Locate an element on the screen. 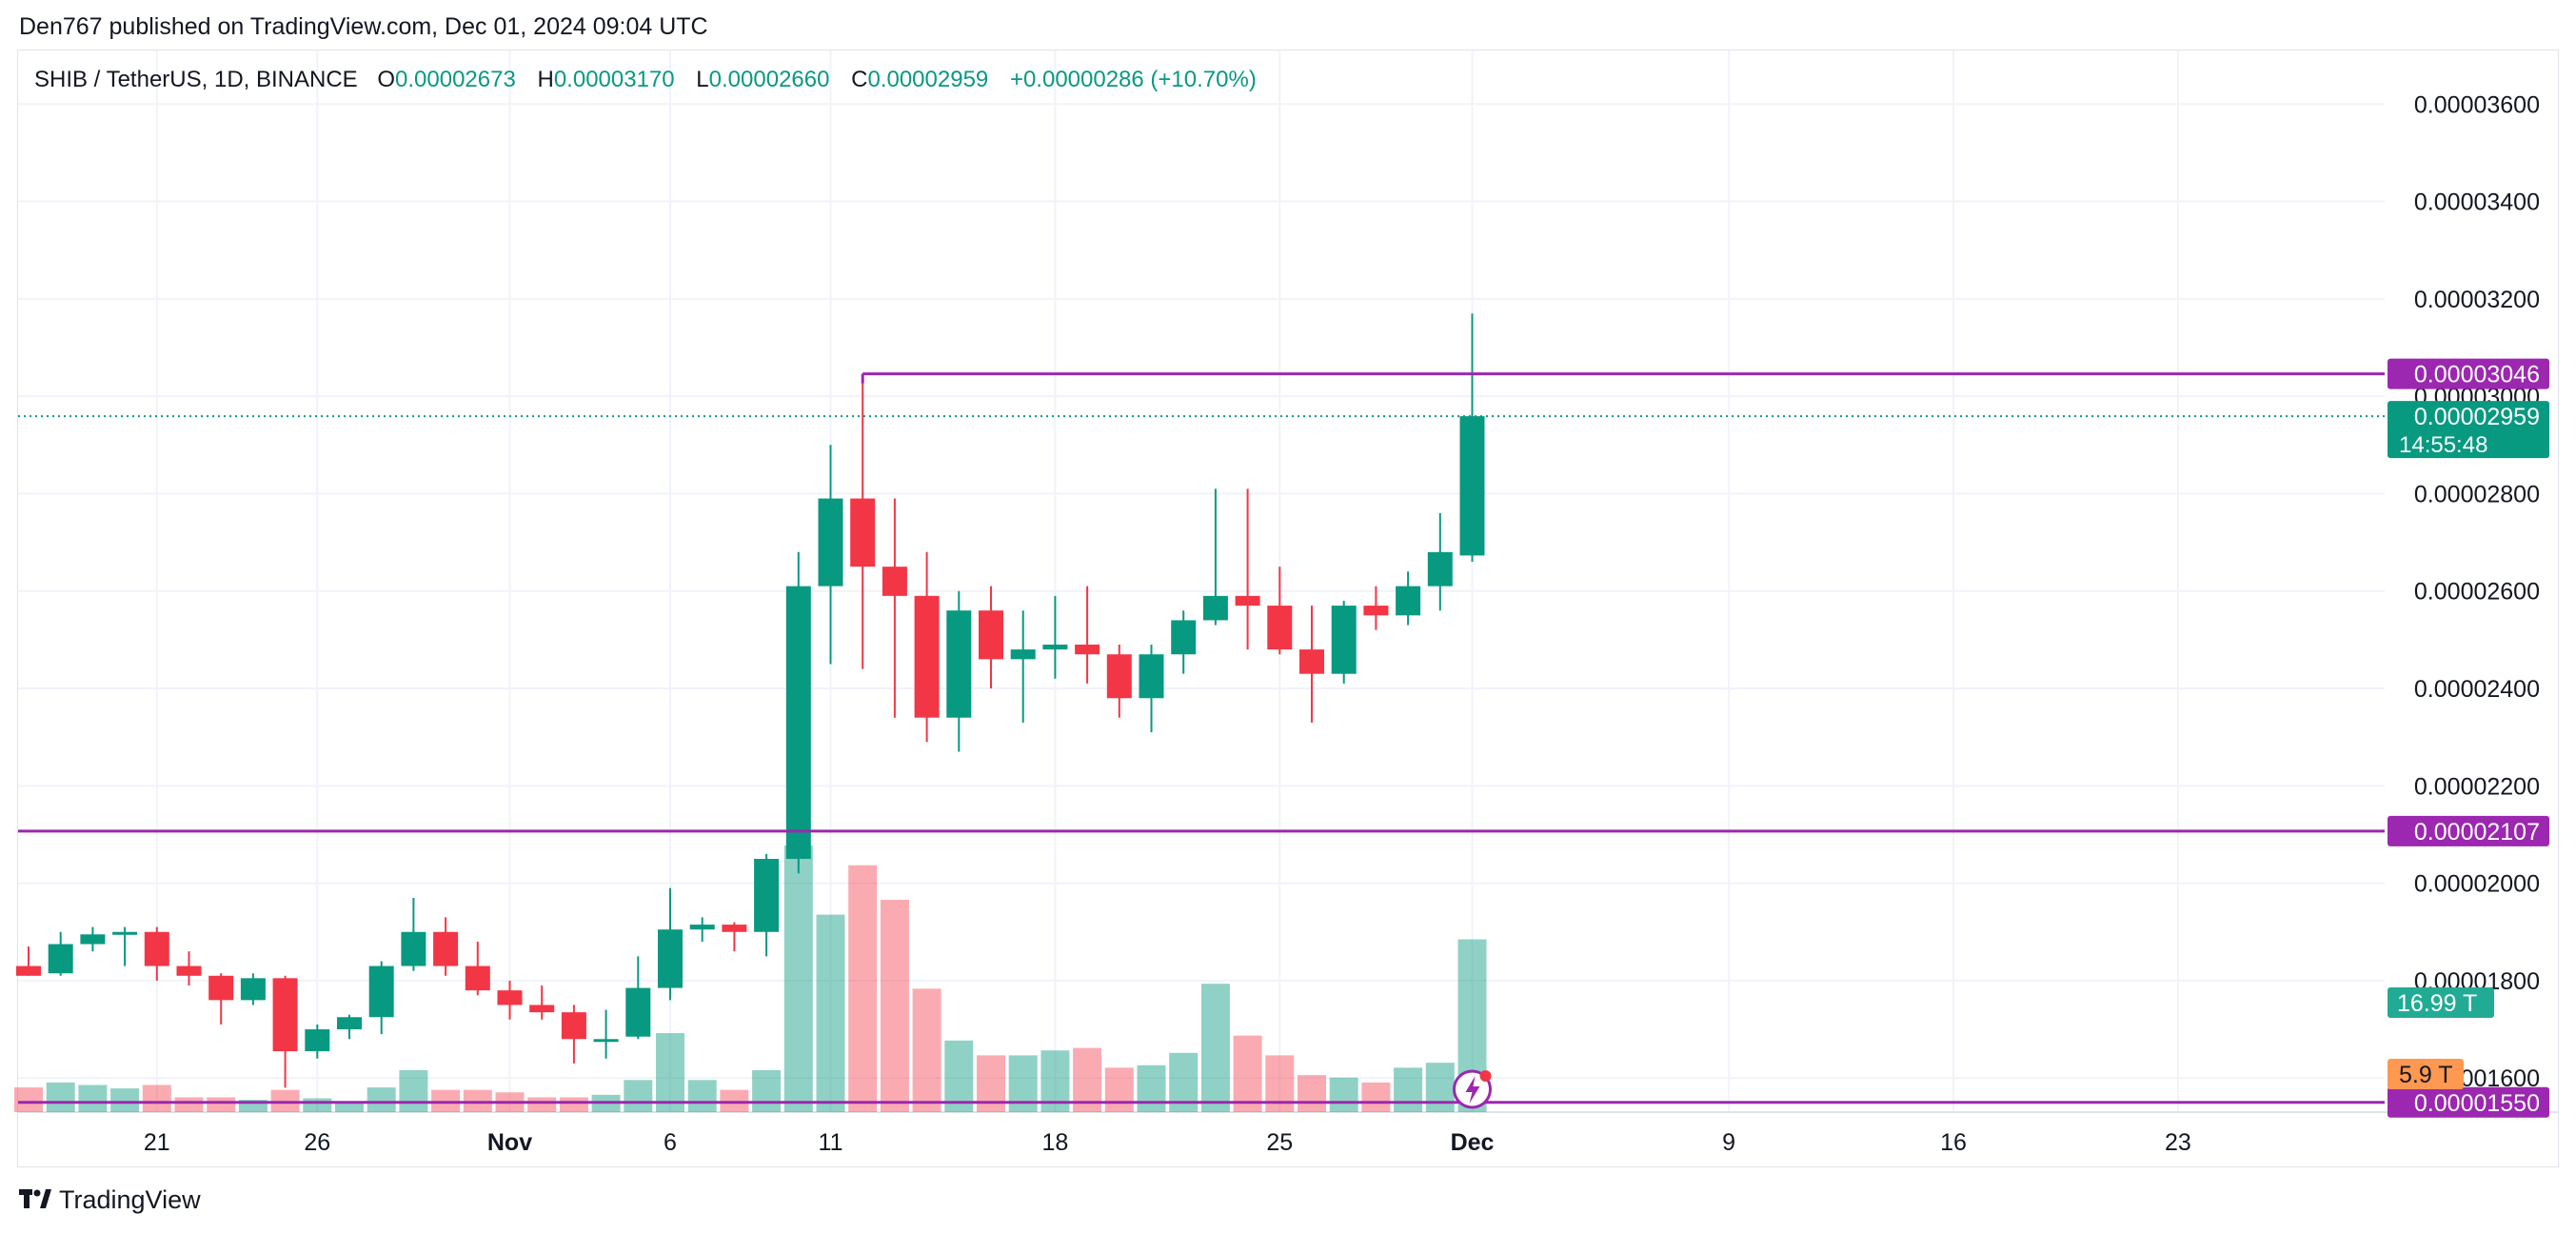  high-label: H is located at coordinates (545, 79).